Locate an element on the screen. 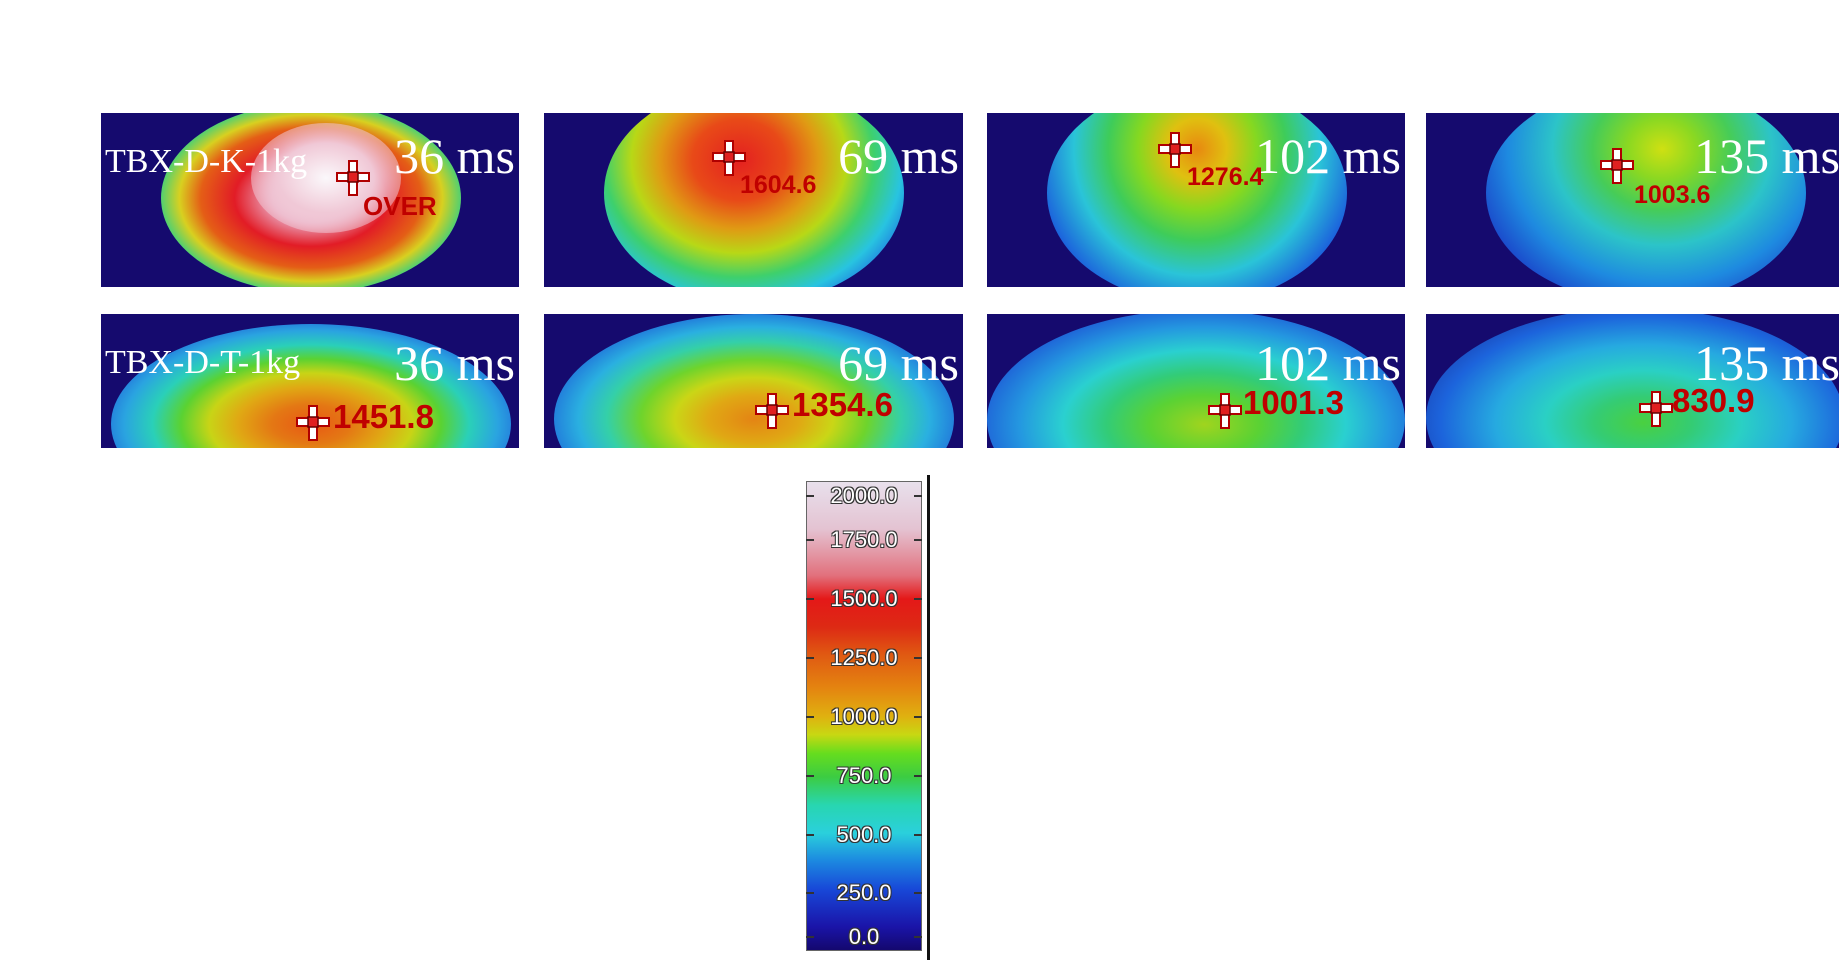 This screenshot has width=1839, height=975. color-scale-tick: 2000.0 is located at coordinates (864, 495).